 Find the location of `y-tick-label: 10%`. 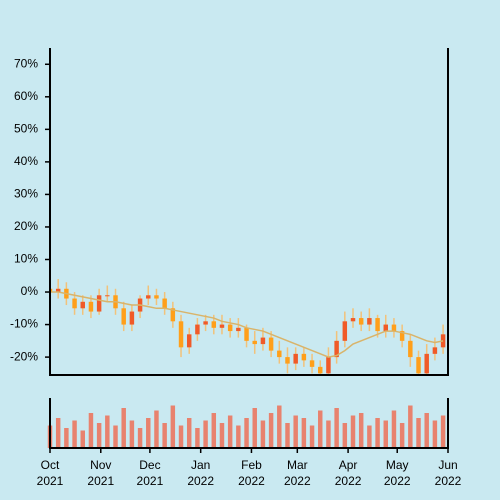

y-tick-label: 10% is located at coordinates (26, 259).